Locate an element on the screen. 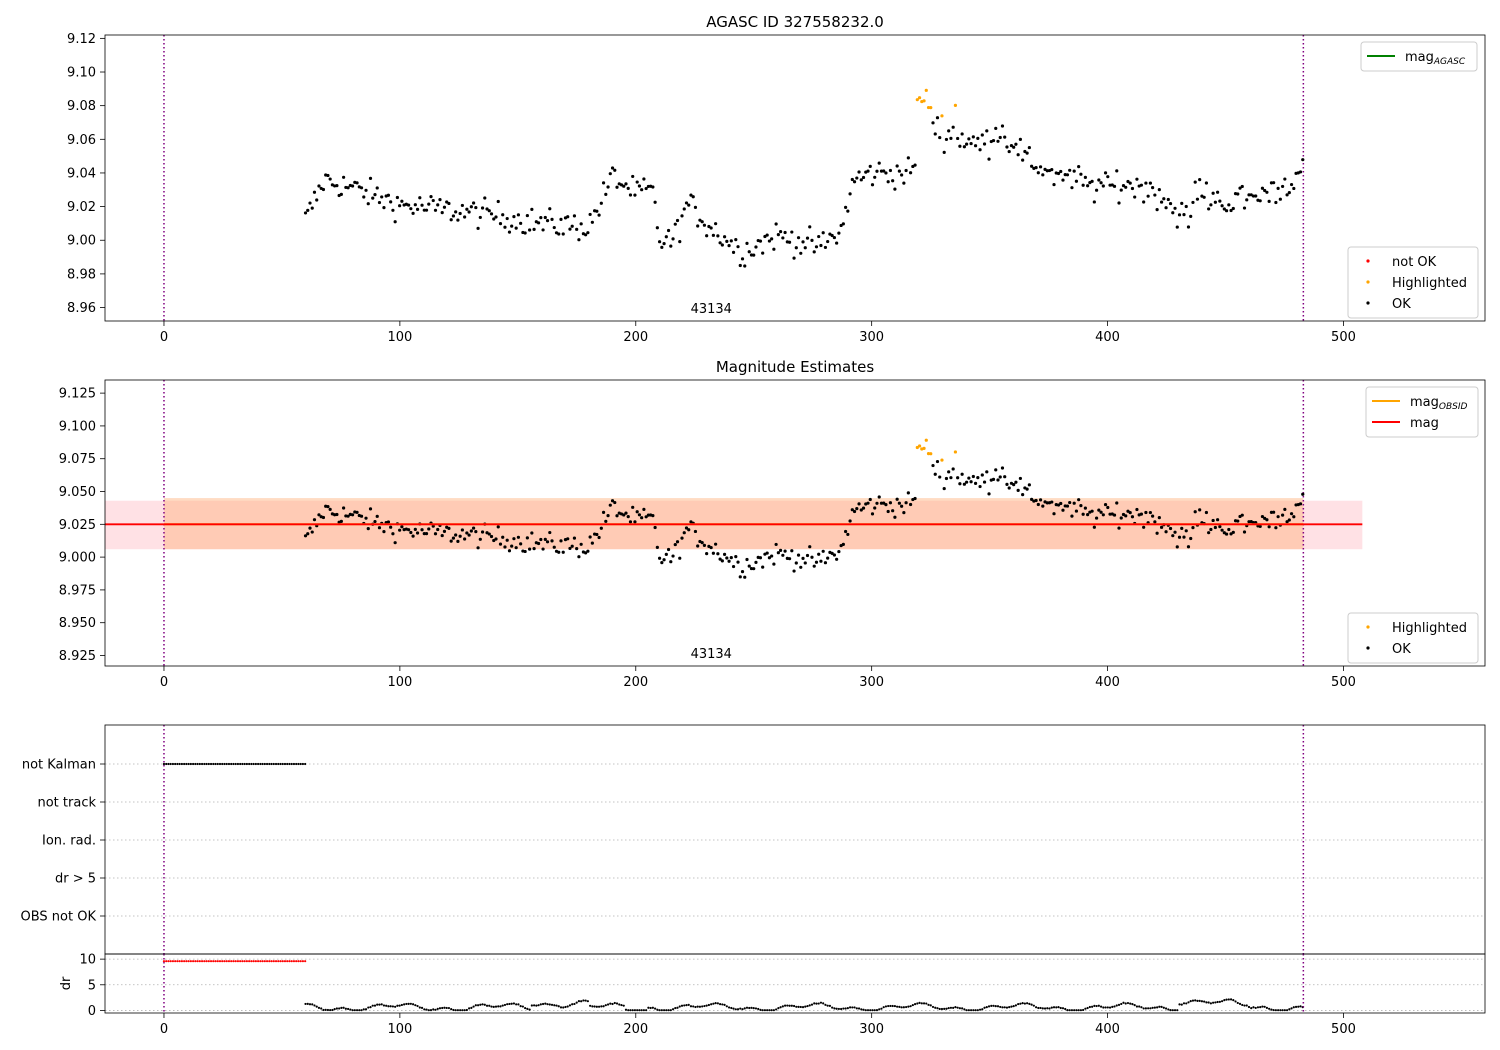 The image size is (1500, 1050). mag-y-tick-label: 8.950 is located at coordinates (77, 623).